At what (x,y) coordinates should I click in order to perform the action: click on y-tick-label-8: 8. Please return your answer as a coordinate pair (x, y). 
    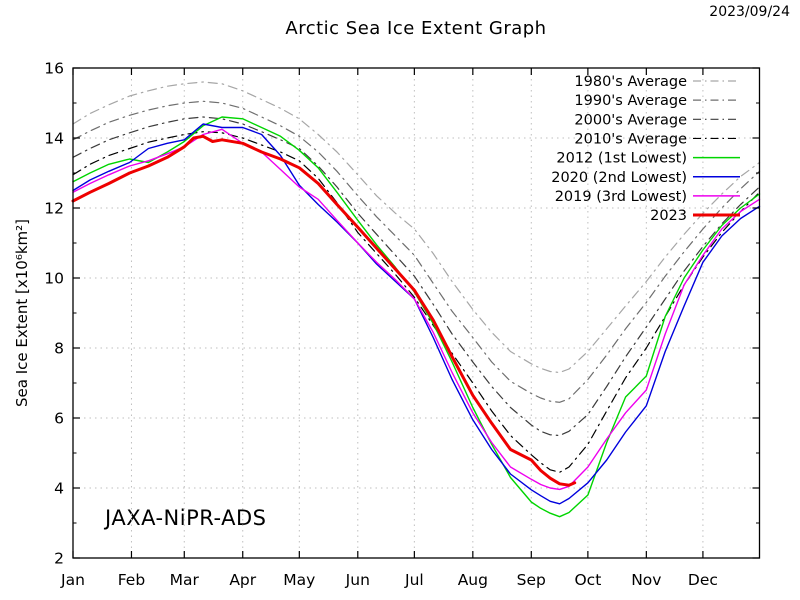
    Looking at the image, I should click on (59, 349).